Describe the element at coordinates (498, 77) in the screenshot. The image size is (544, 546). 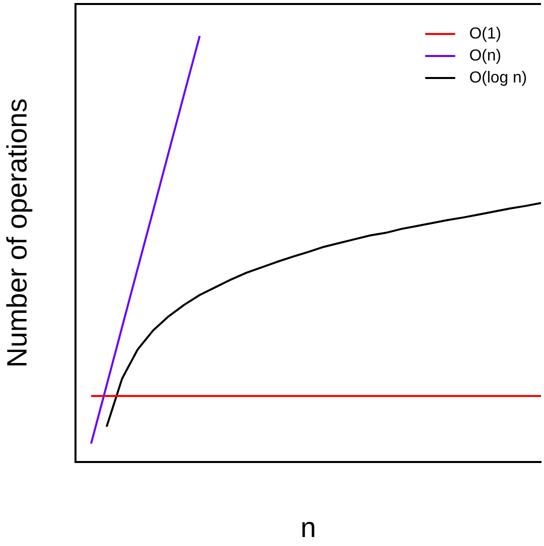
I see `legend-label: O(log n)` at that location.